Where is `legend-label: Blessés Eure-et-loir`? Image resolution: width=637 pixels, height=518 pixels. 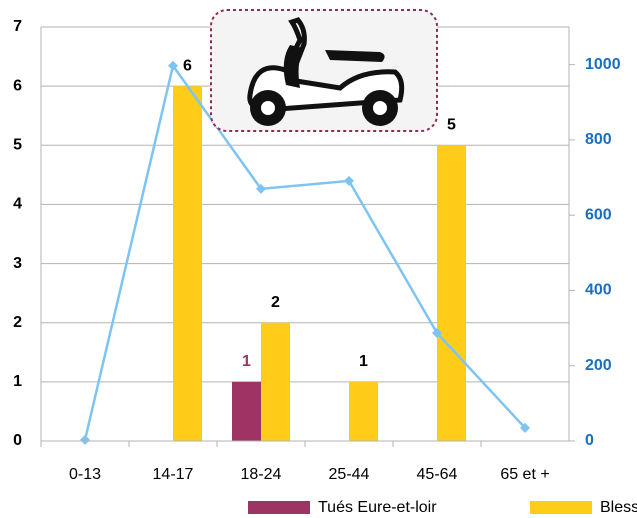
legend-label: Blessés Eure-et-loir is located at coordinates (618, 507).